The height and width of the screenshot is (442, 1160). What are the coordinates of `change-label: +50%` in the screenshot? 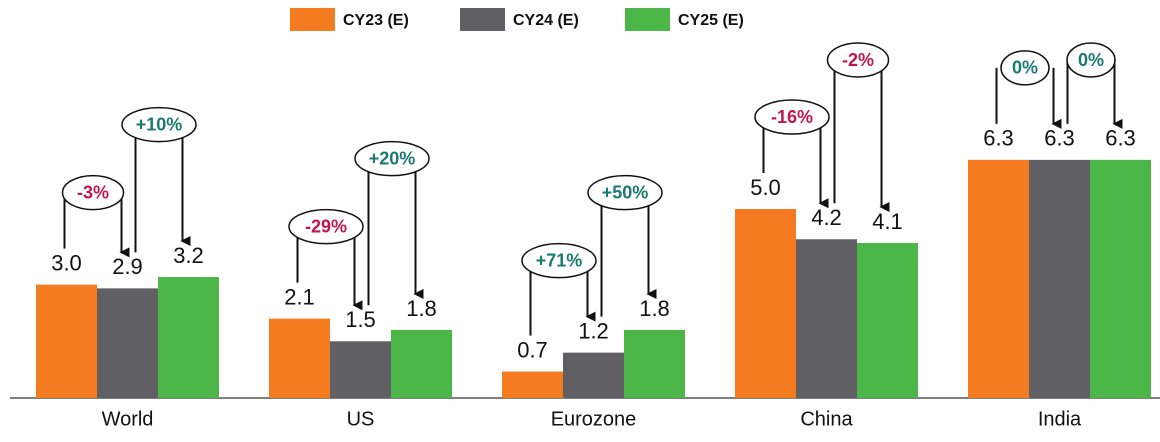 It's located at (625, 192).